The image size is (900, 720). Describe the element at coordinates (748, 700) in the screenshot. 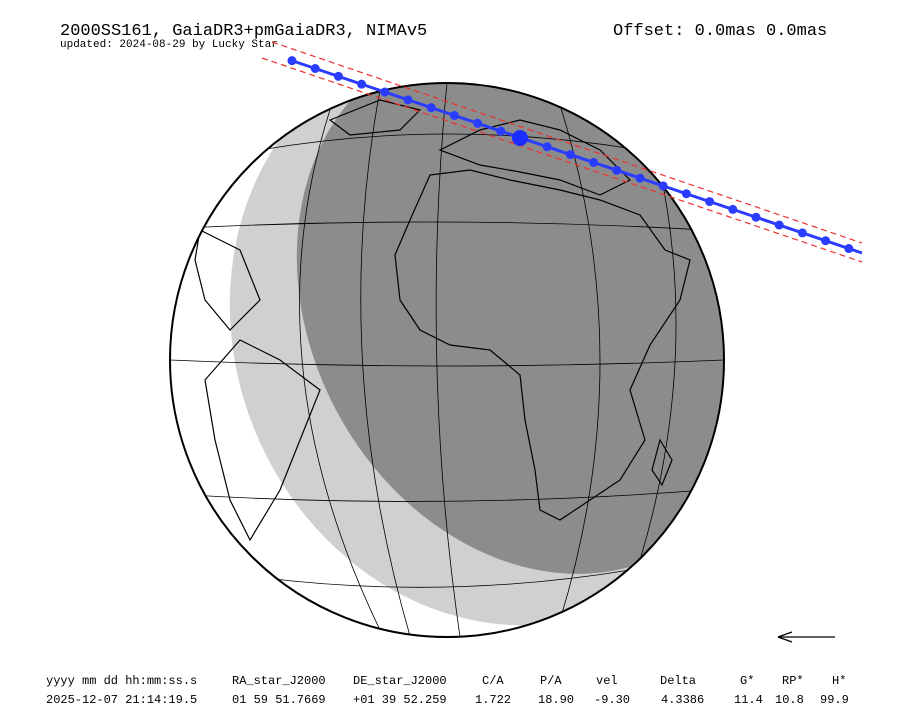

I see `cell: 11.4` at that location.